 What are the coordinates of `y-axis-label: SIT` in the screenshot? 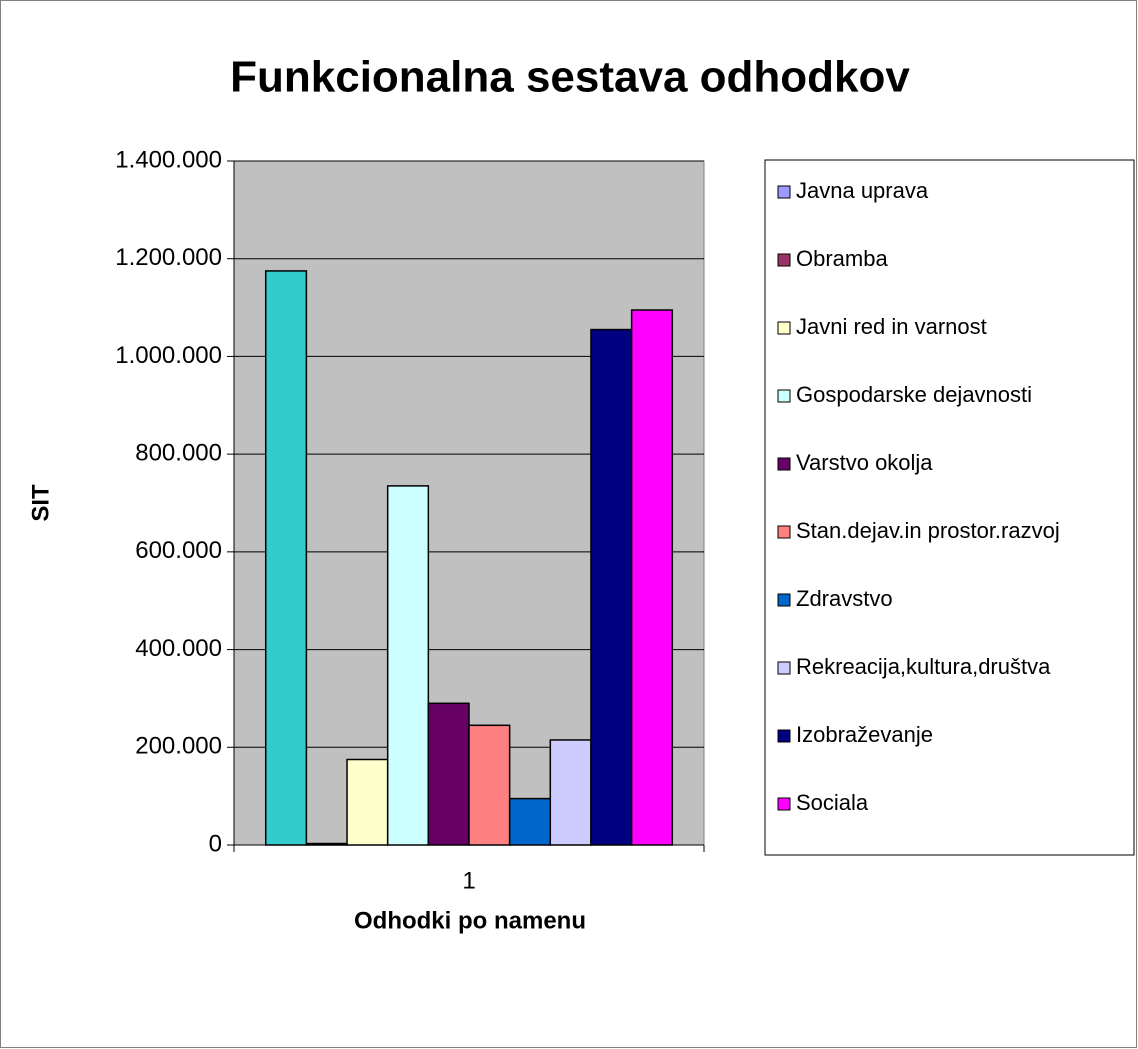 It's located at (40, 503).